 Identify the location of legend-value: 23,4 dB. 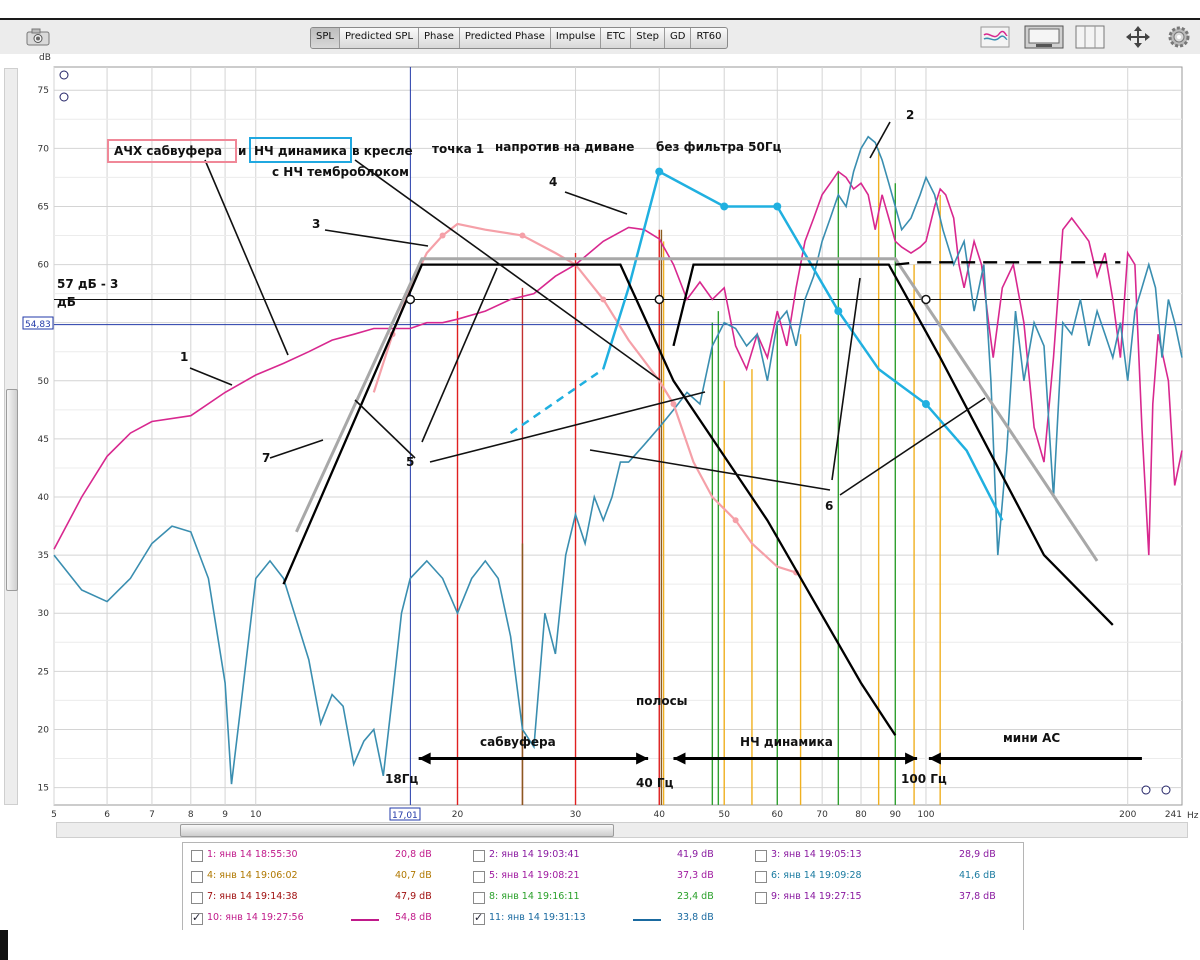
(695, 896).